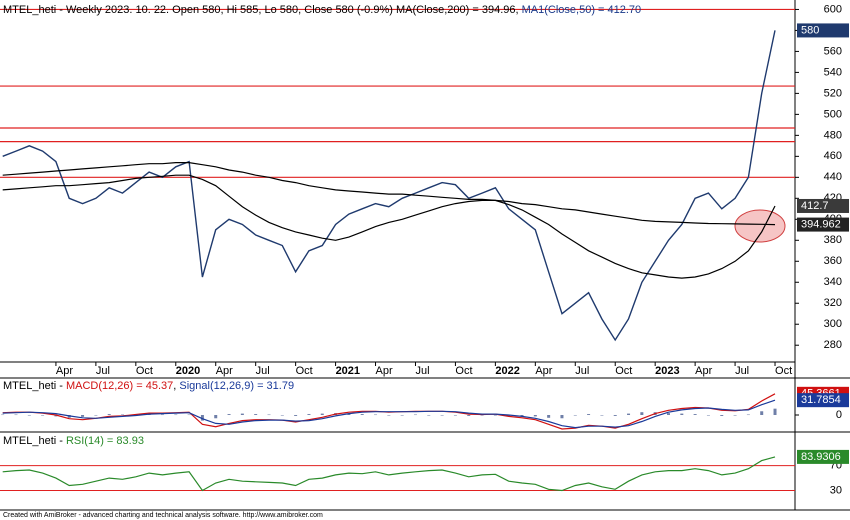 Image resolution: width=850 pixels, height=520 pixels. I want to click on y-tick-label: 380, so click(833, 240).